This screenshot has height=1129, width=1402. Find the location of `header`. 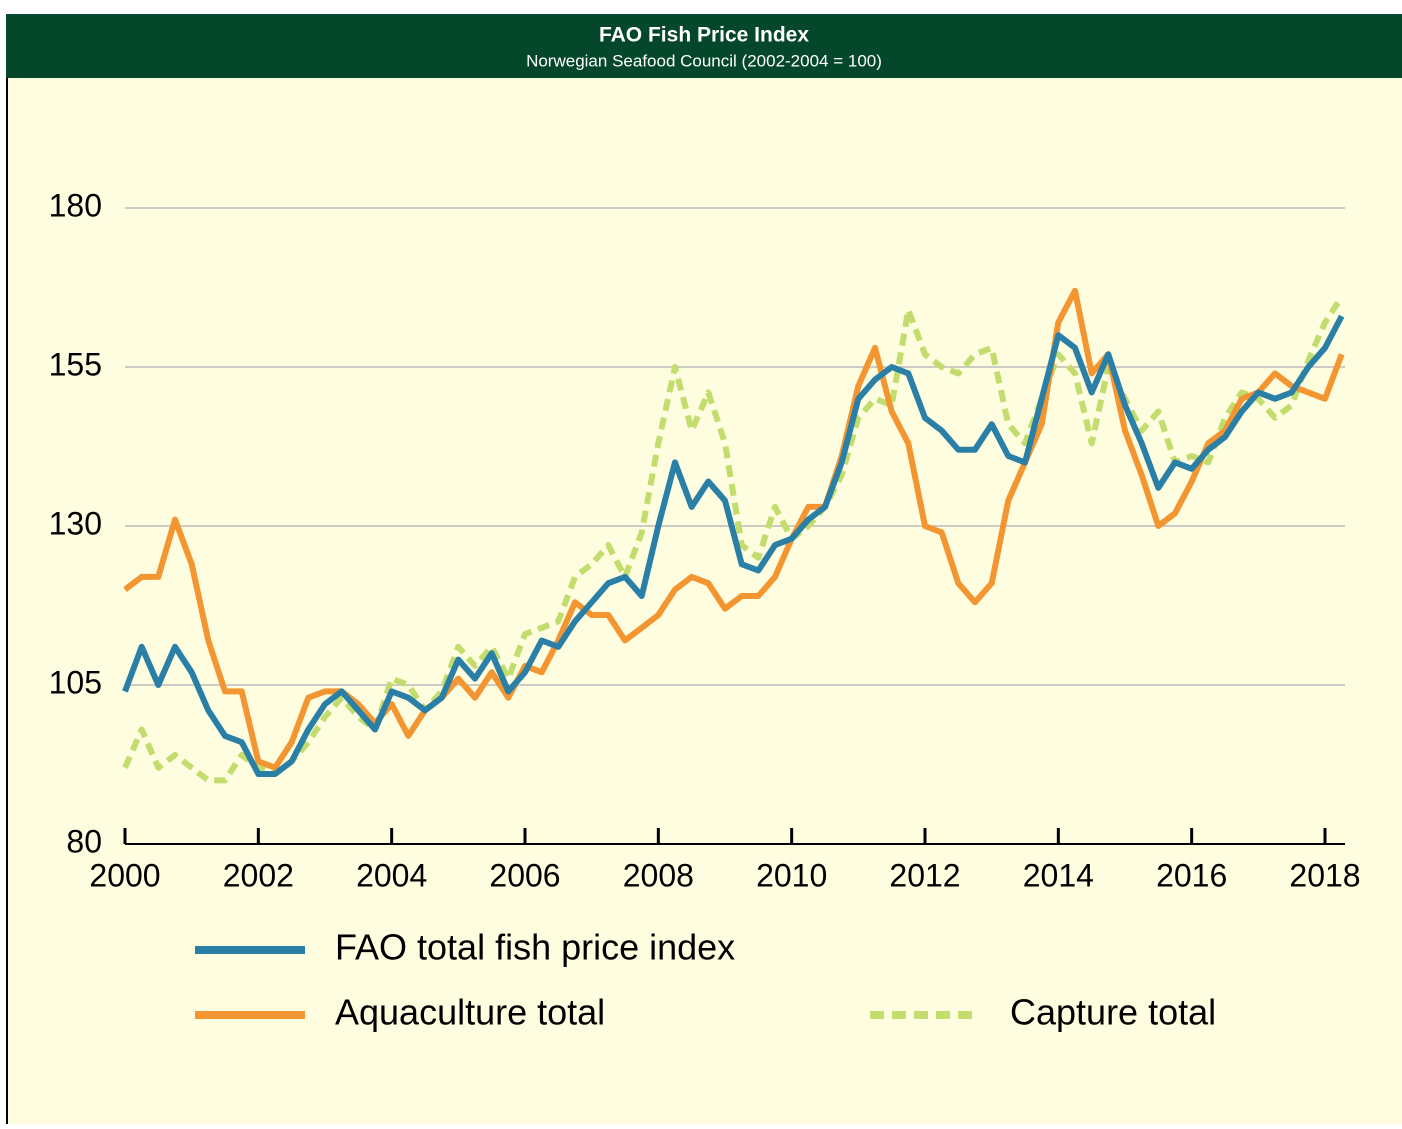

header is located at coordinates (704, 46).